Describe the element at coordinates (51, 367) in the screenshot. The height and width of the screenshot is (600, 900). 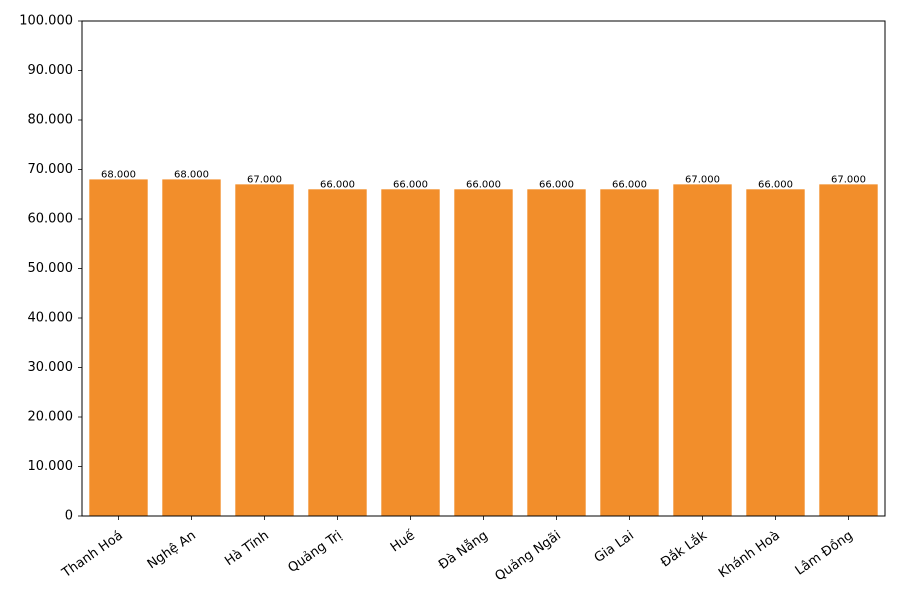
I see `y-tick-label: 30.000` at that location.